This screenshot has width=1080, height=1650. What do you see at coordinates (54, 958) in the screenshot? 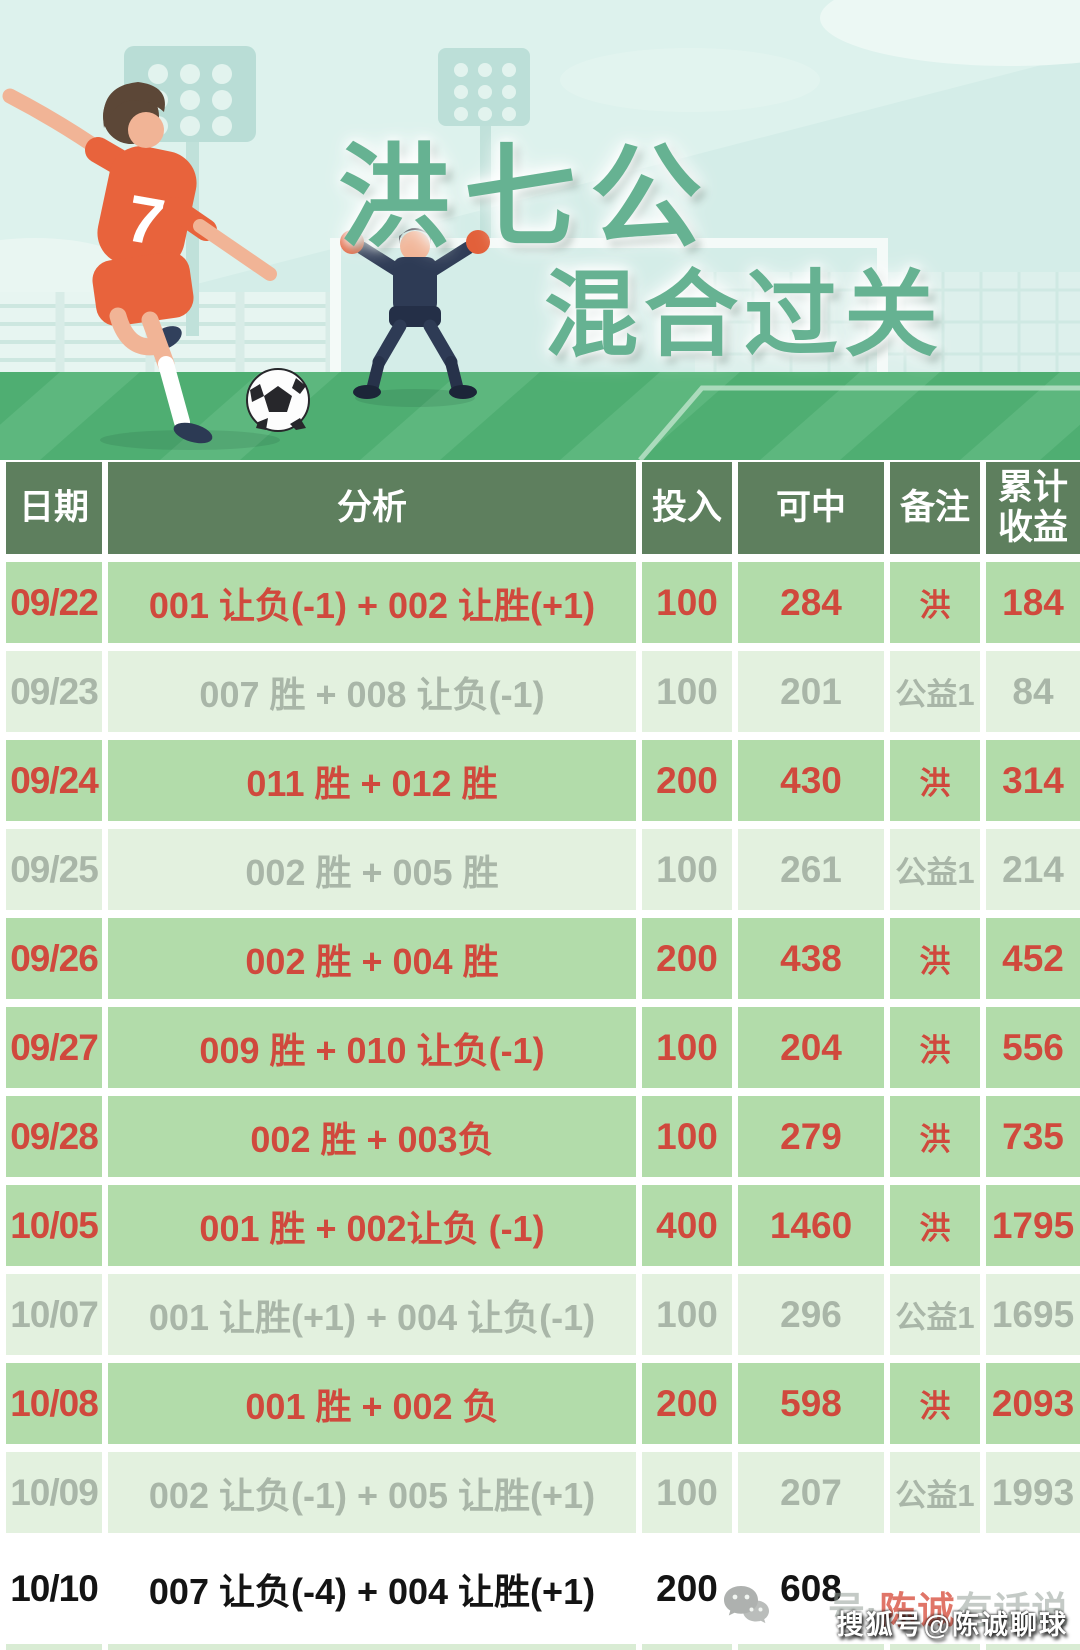
I see `cell-date: 09/26` at bounding box center [54, 958].